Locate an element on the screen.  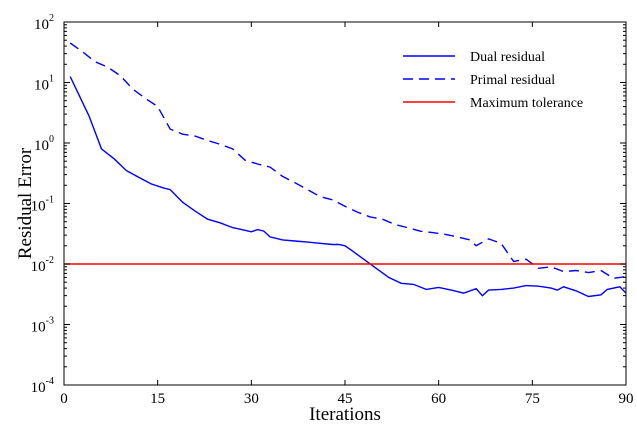
x-axis-title: Iterations is located at coordinates (345, 414).